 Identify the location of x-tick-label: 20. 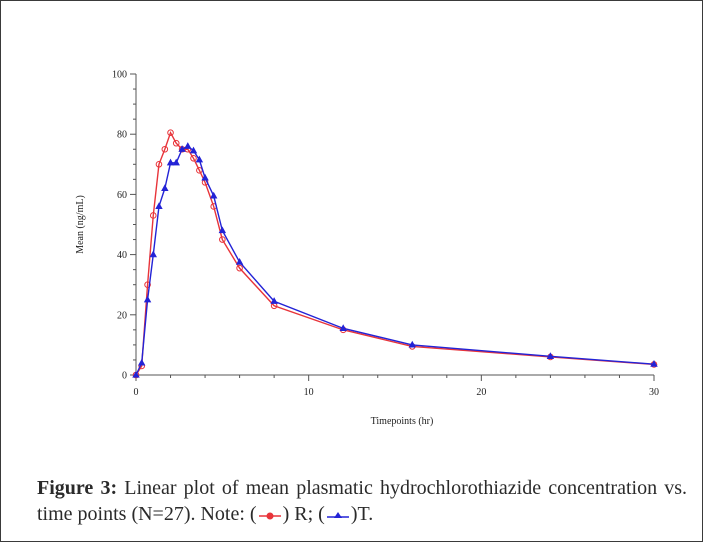
(481, 392).